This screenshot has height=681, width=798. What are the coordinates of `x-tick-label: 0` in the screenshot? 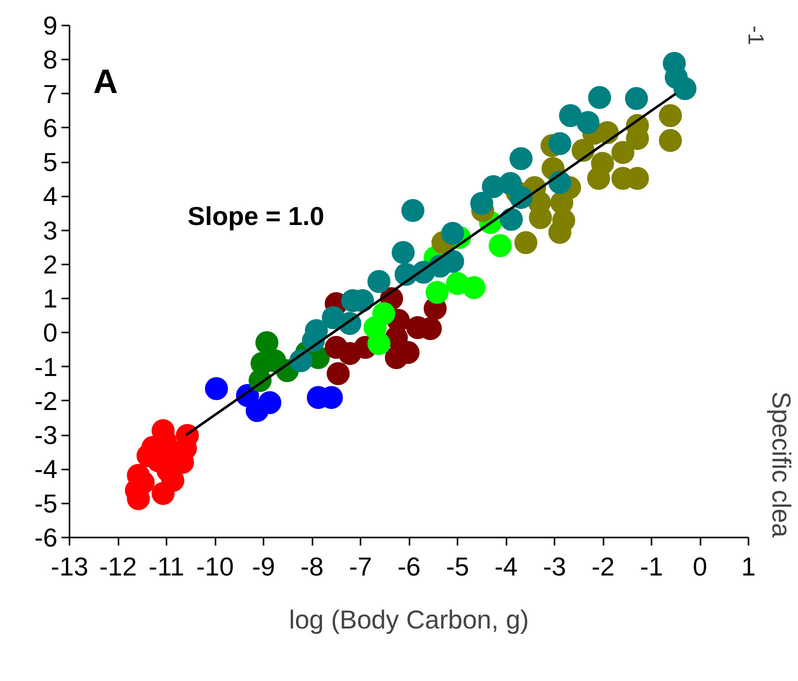 It's located at (700, 567).